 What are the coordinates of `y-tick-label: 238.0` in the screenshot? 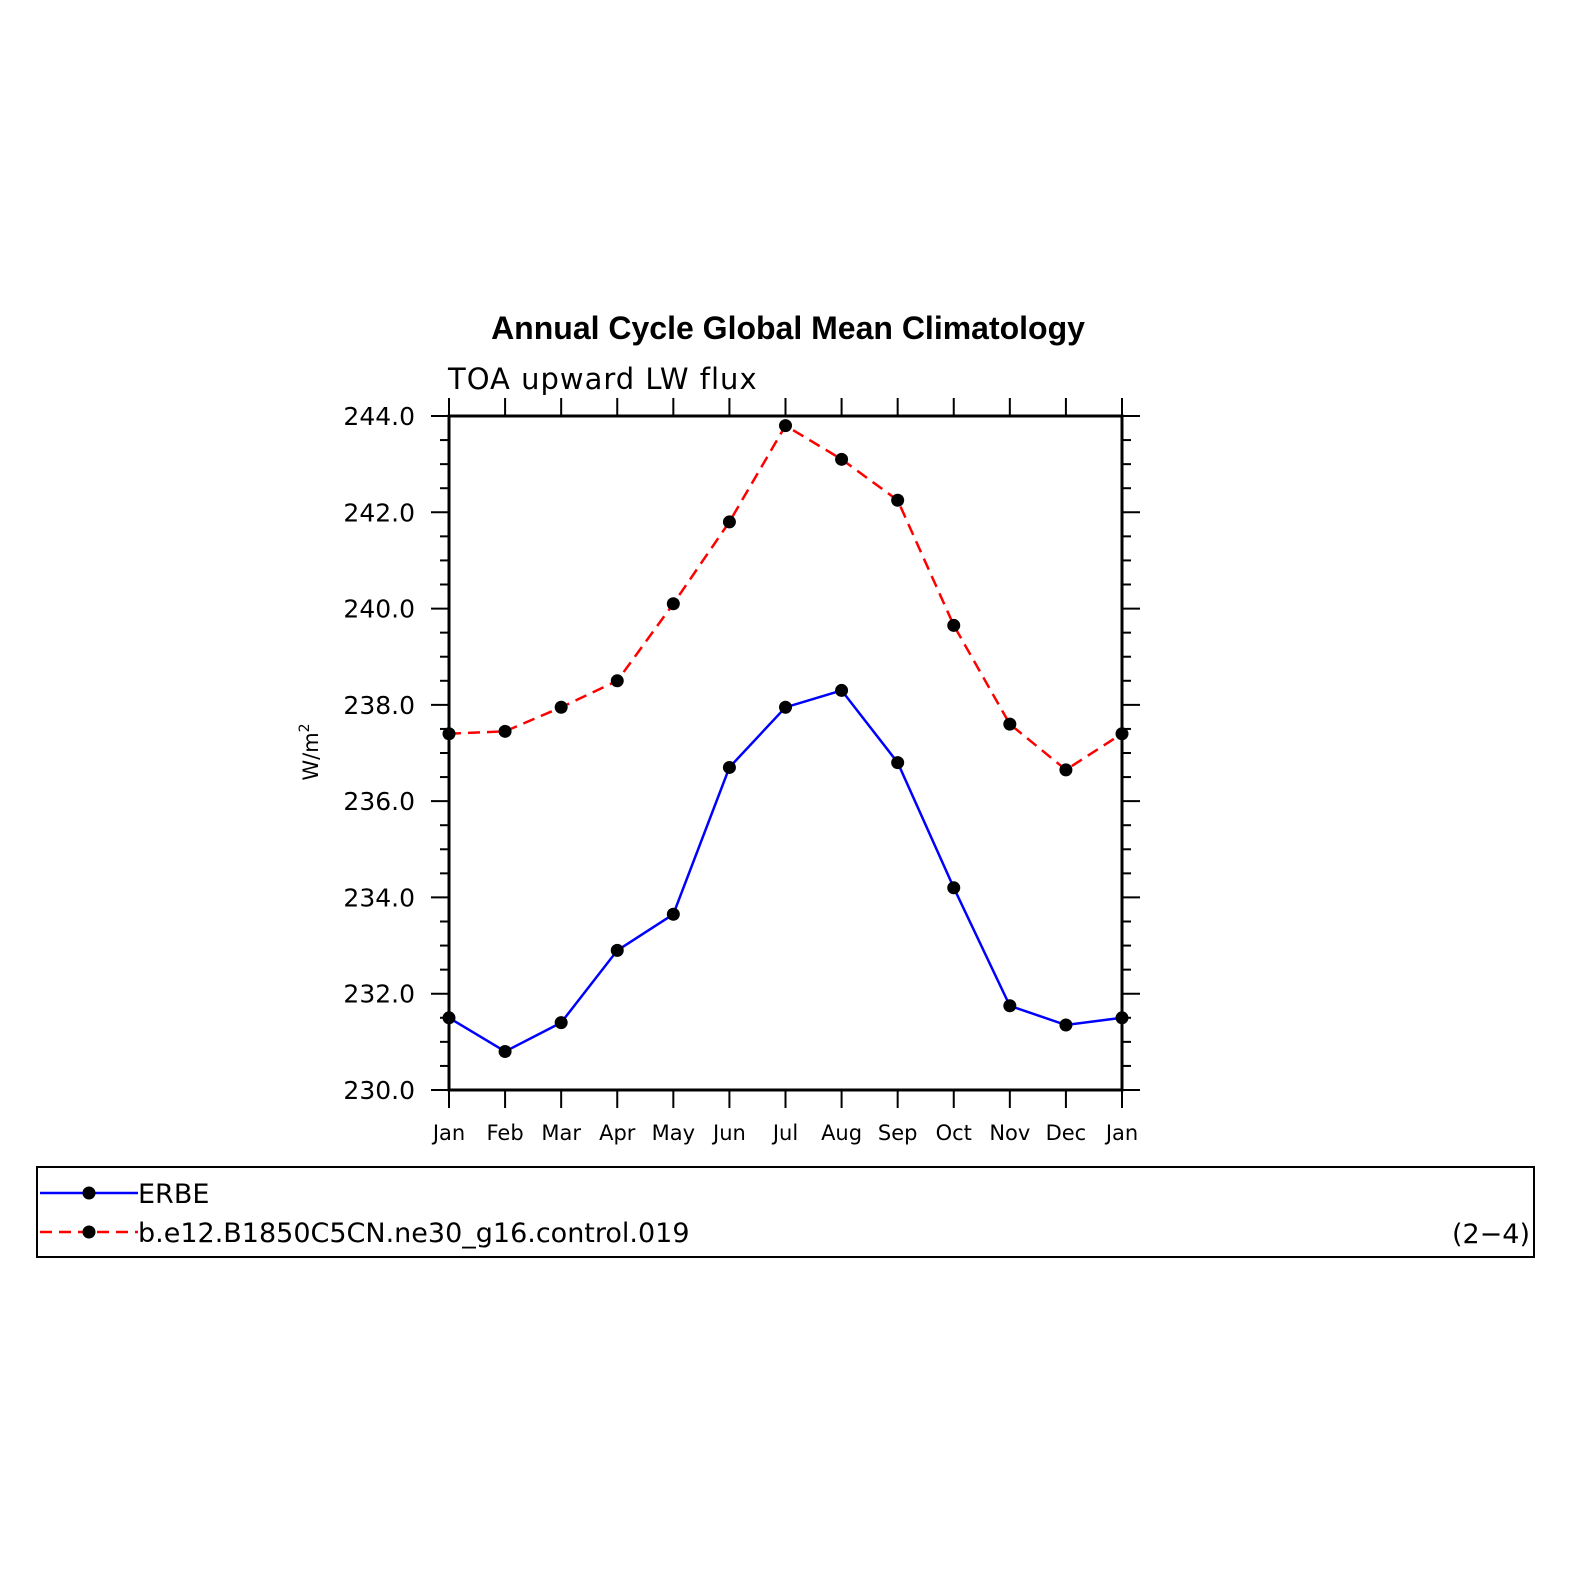 It's located at (379, 705).